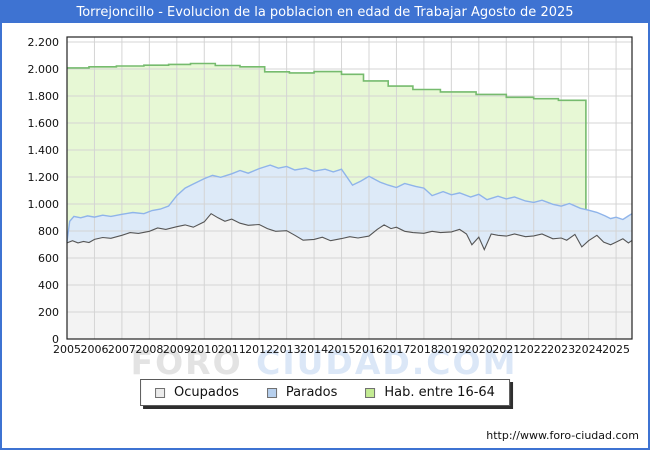 The width and height of the screenshot is (650, 450). Describe the element at coordinates (451, 349) in the screenshot. I see `svg-text: 2019` at that location.